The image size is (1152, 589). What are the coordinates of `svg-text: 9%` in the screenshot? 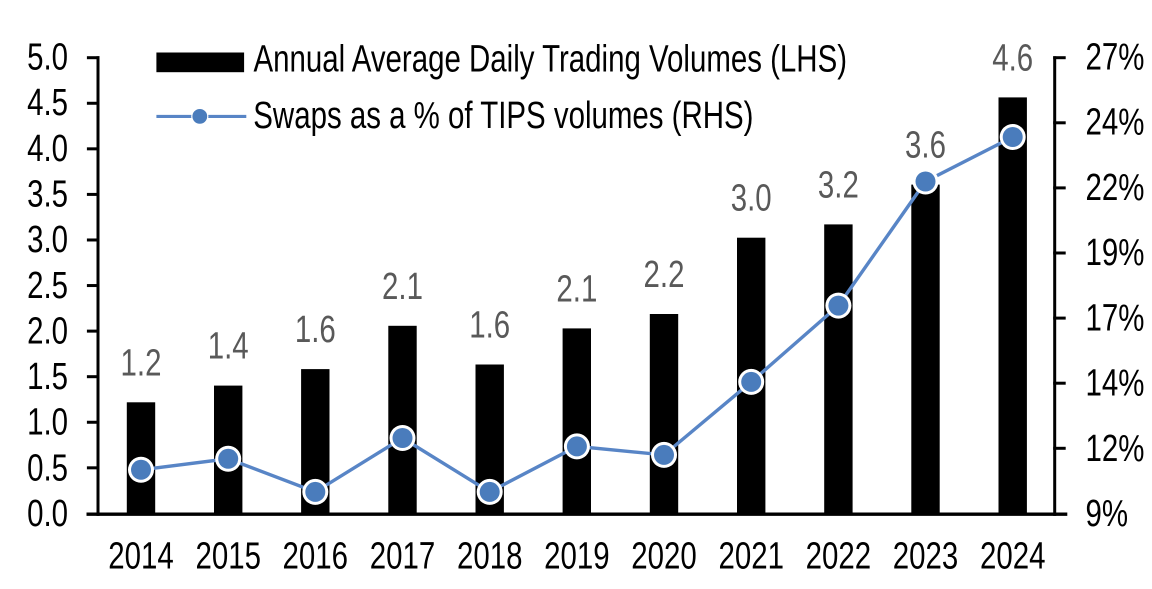 It's located at (1107, 513).